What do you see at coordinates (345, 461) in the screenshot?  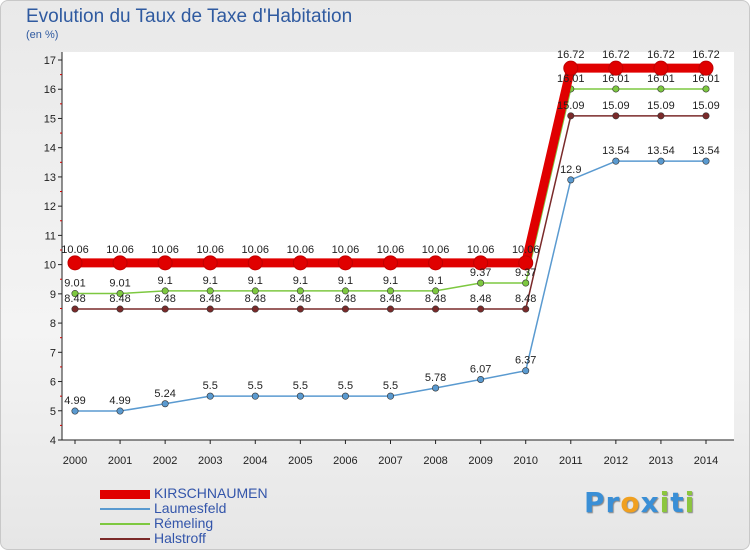 I see `x-tick-label: 2006` at bounding box center [345, 461].